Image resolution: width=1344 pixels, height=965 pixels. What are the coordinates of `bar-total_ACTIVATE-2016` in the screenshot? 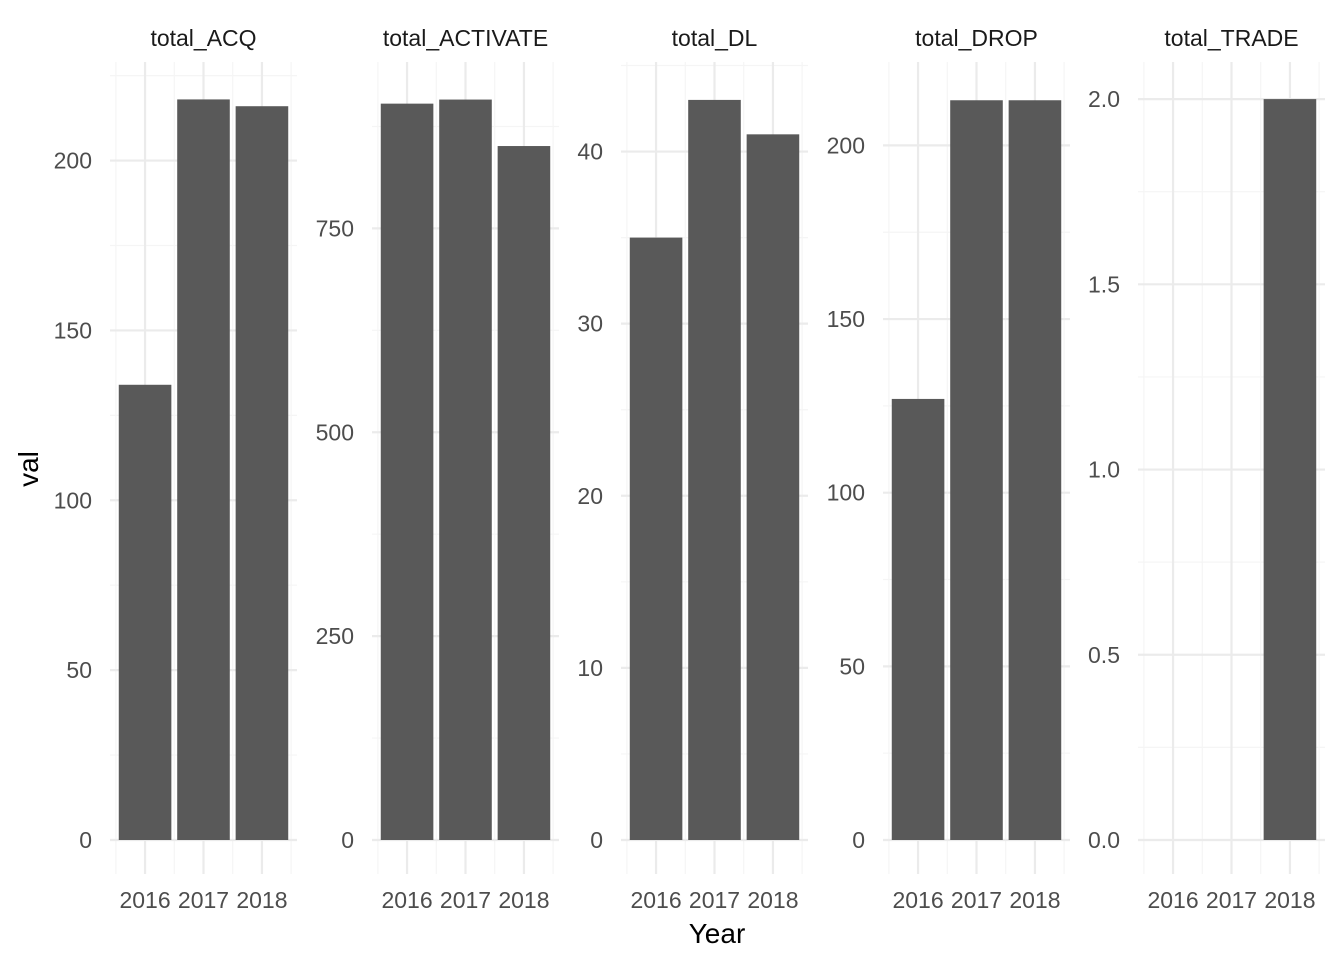 It's located at (407, 471).